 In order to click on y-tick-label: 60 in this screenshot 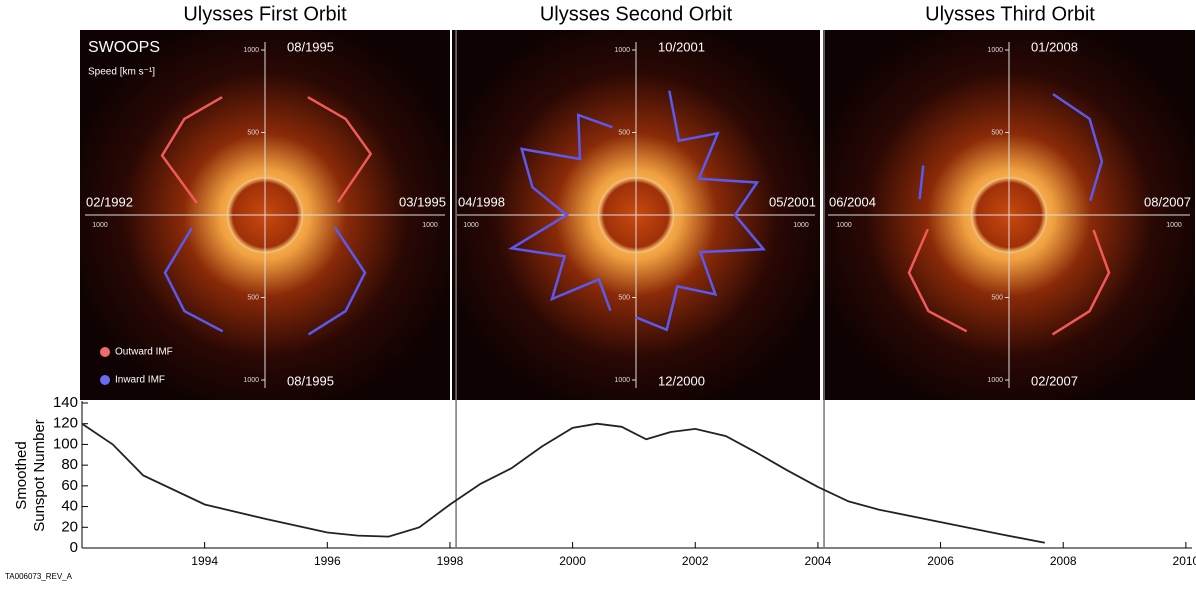, I will do `click(69, 485)`.